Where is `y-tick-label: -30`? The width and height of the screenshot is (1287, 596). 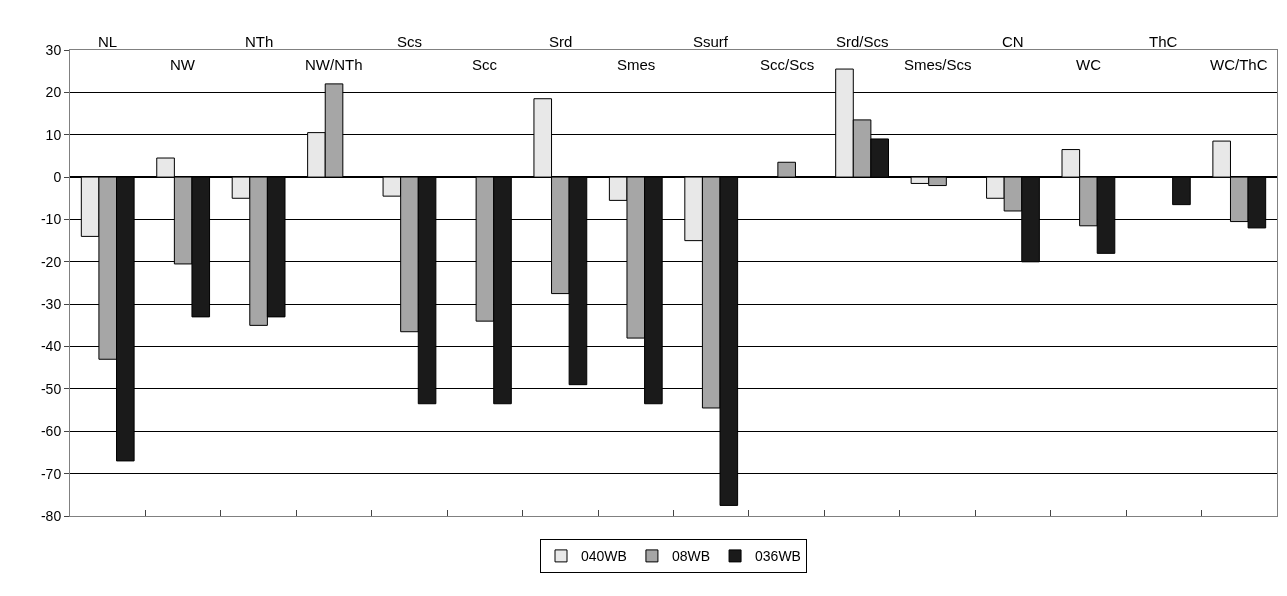
y-tick-label: -30 is located at coordinates (51, 304).